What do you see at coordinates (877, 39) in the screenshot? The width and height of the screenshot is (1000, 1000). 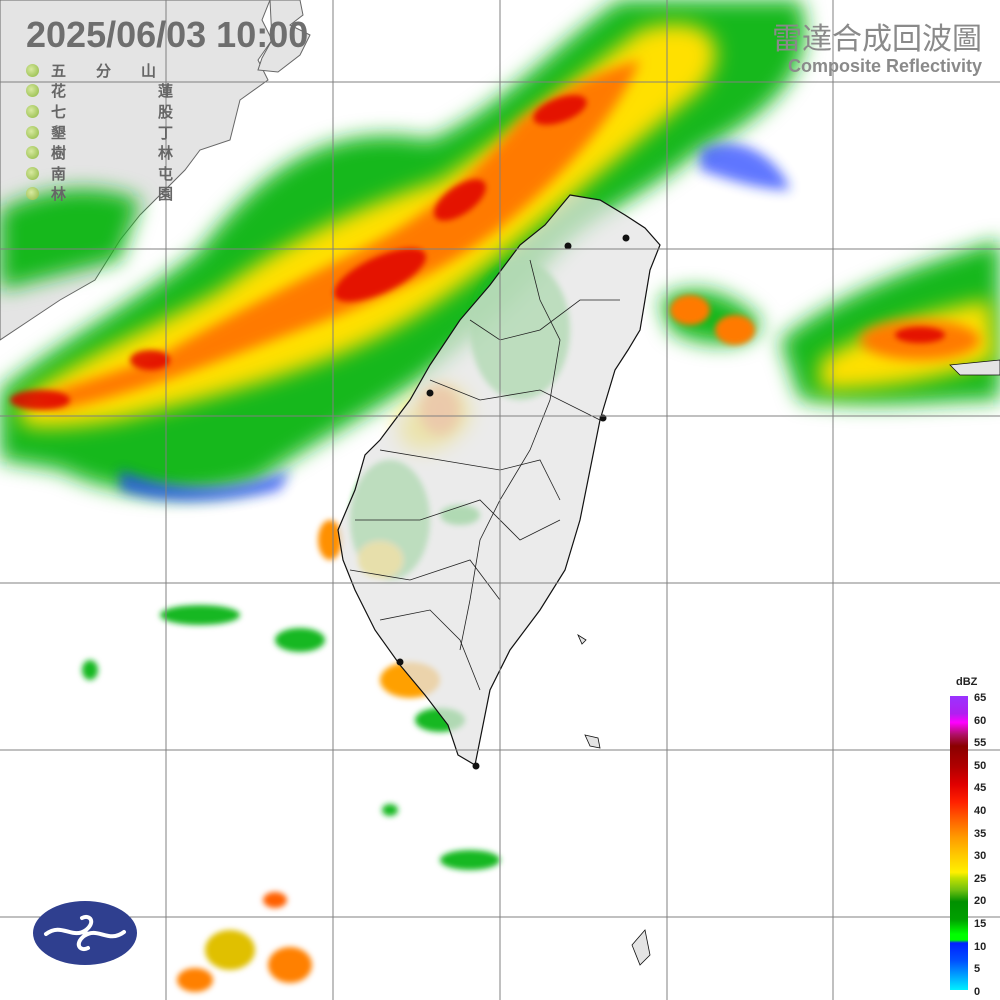 I see `product-title-zh: 雷達合成回波圖` at bounding box center [877, 39].